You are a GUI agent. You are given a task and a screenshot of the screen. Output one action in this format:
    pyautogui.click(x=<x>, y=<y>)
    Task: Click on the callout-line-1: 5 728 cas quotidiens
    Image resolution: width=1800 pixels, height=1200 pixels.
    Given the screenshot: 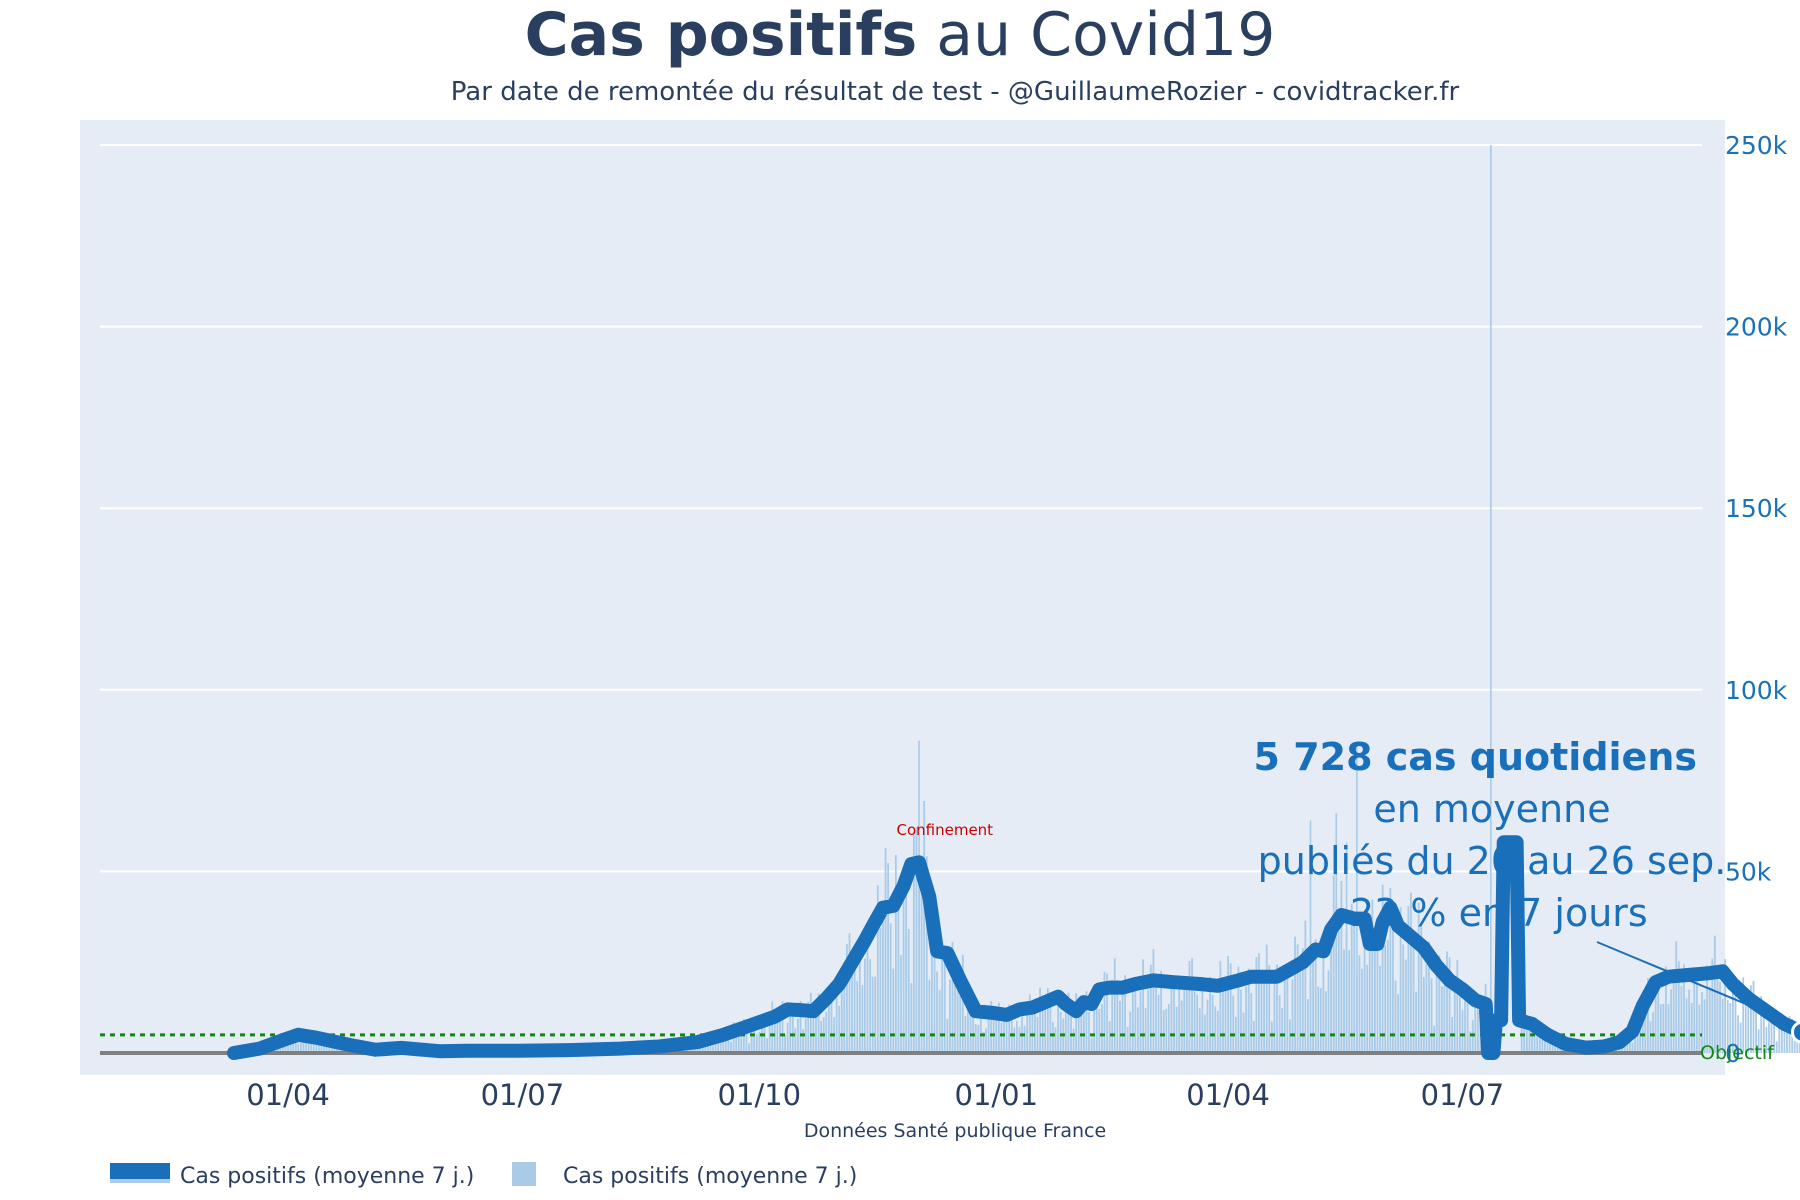 What is the action you would take?
    pyautogui.click(x=1475, y=757)
    